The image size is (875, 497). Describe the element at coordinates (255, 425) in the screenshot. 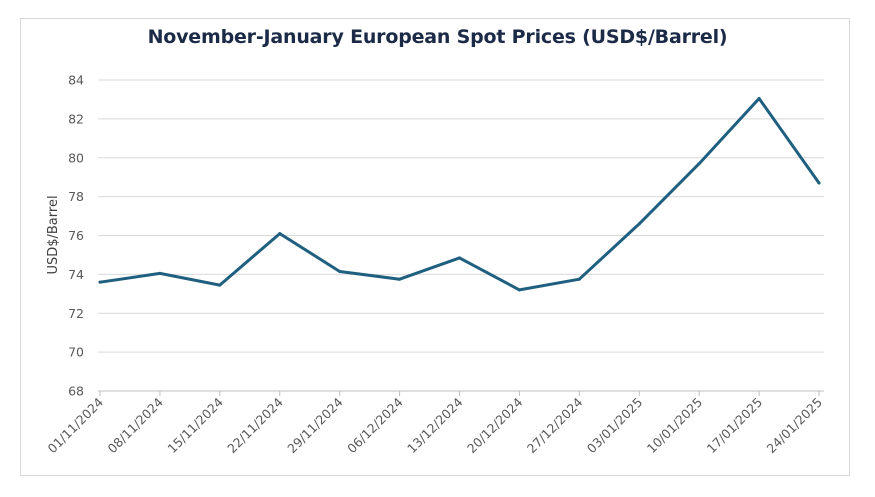

I see `x-tick-label: 22/11/2024` at that location.